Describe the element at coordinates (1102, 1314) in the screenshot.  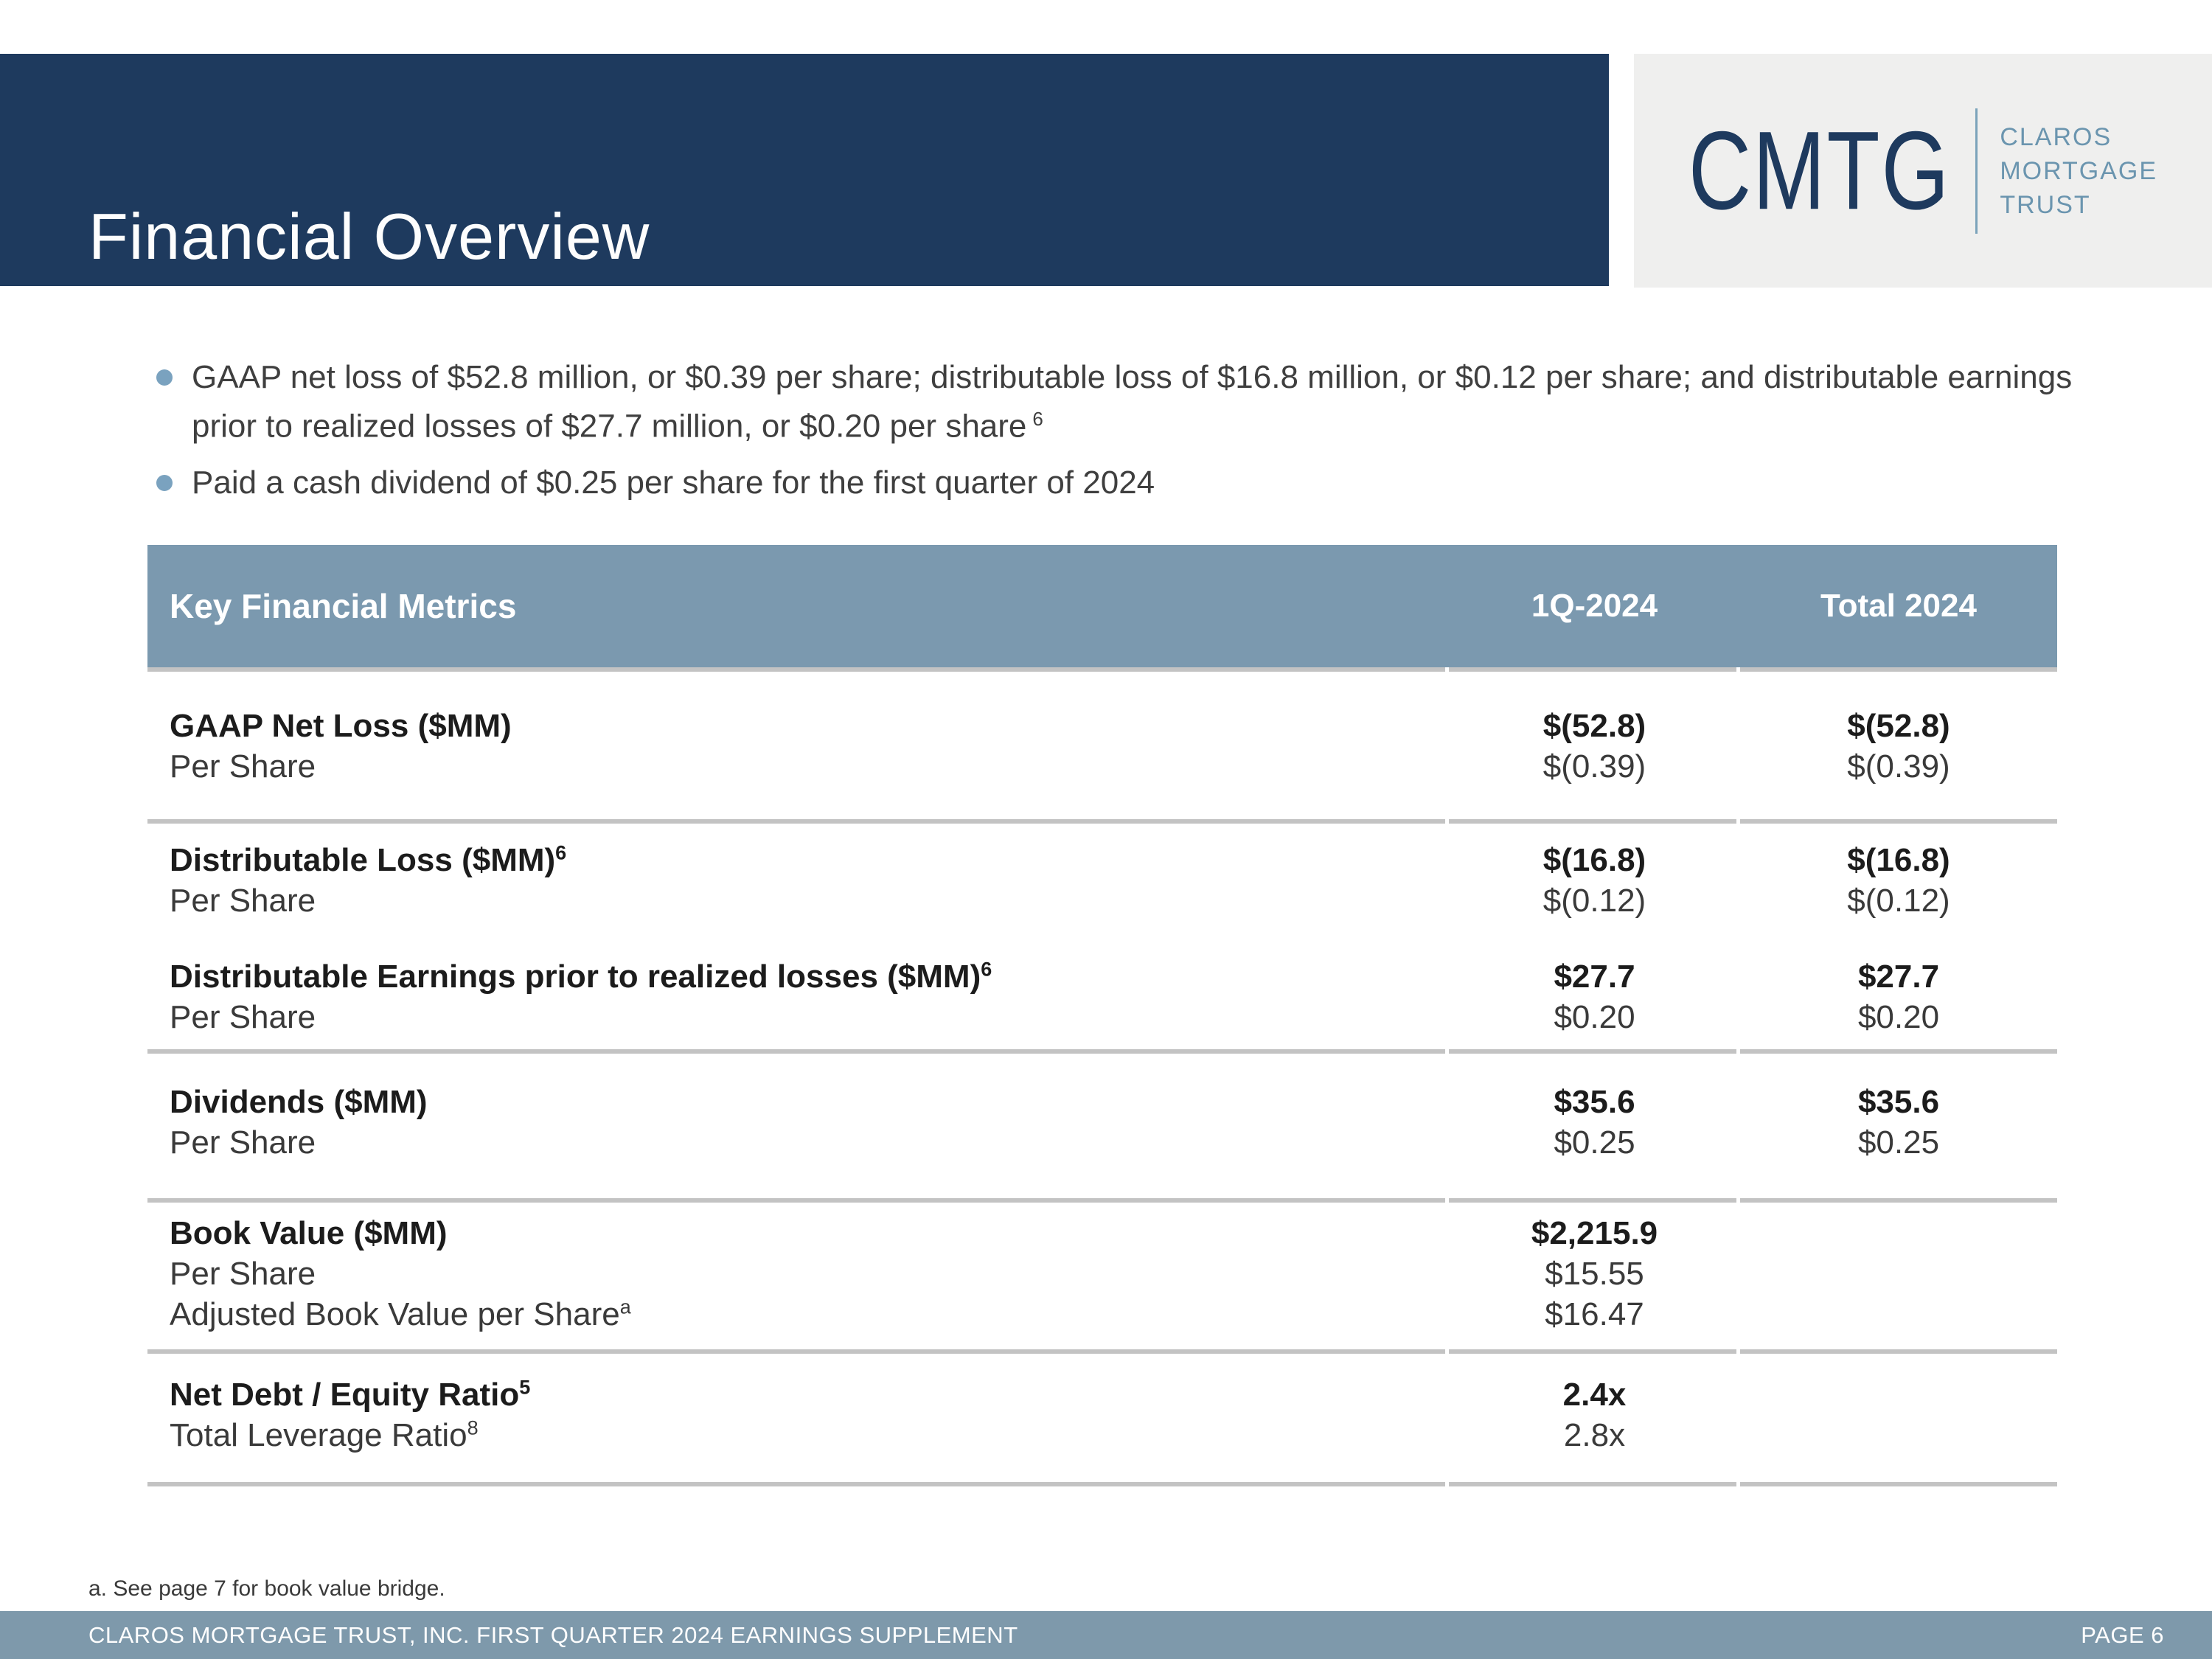
I see `table-row: Adjusted Book Value per Sharea $16.47` at that location.